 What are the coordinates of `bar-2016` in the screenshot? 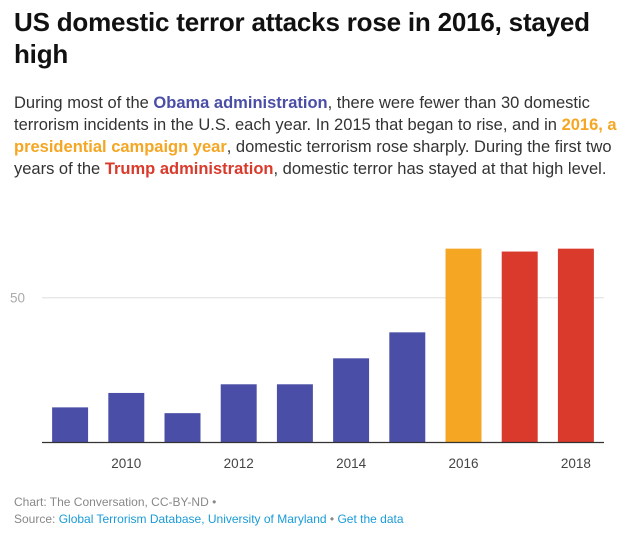 It's located at (463, 345).